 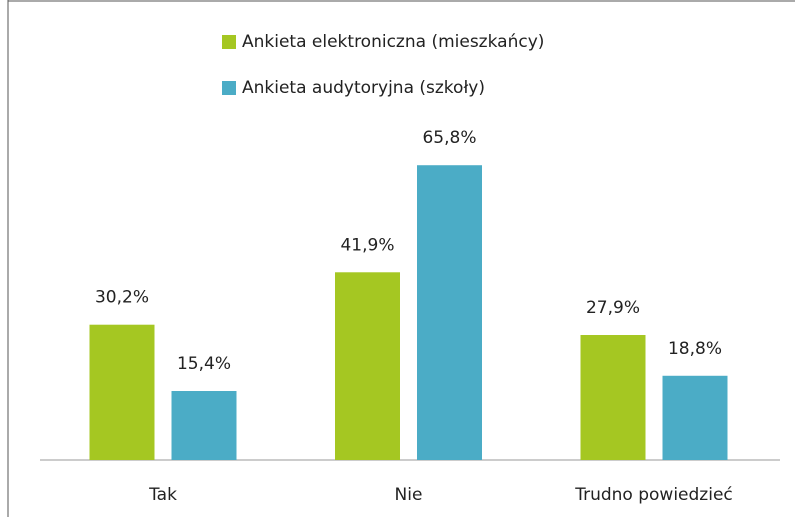 What do you see at coordinates (393, 42) in the screenshot?
I see `legend-label: Ankieta elektroniczna (mieszkańcy)` at bounding box center [393, 42].